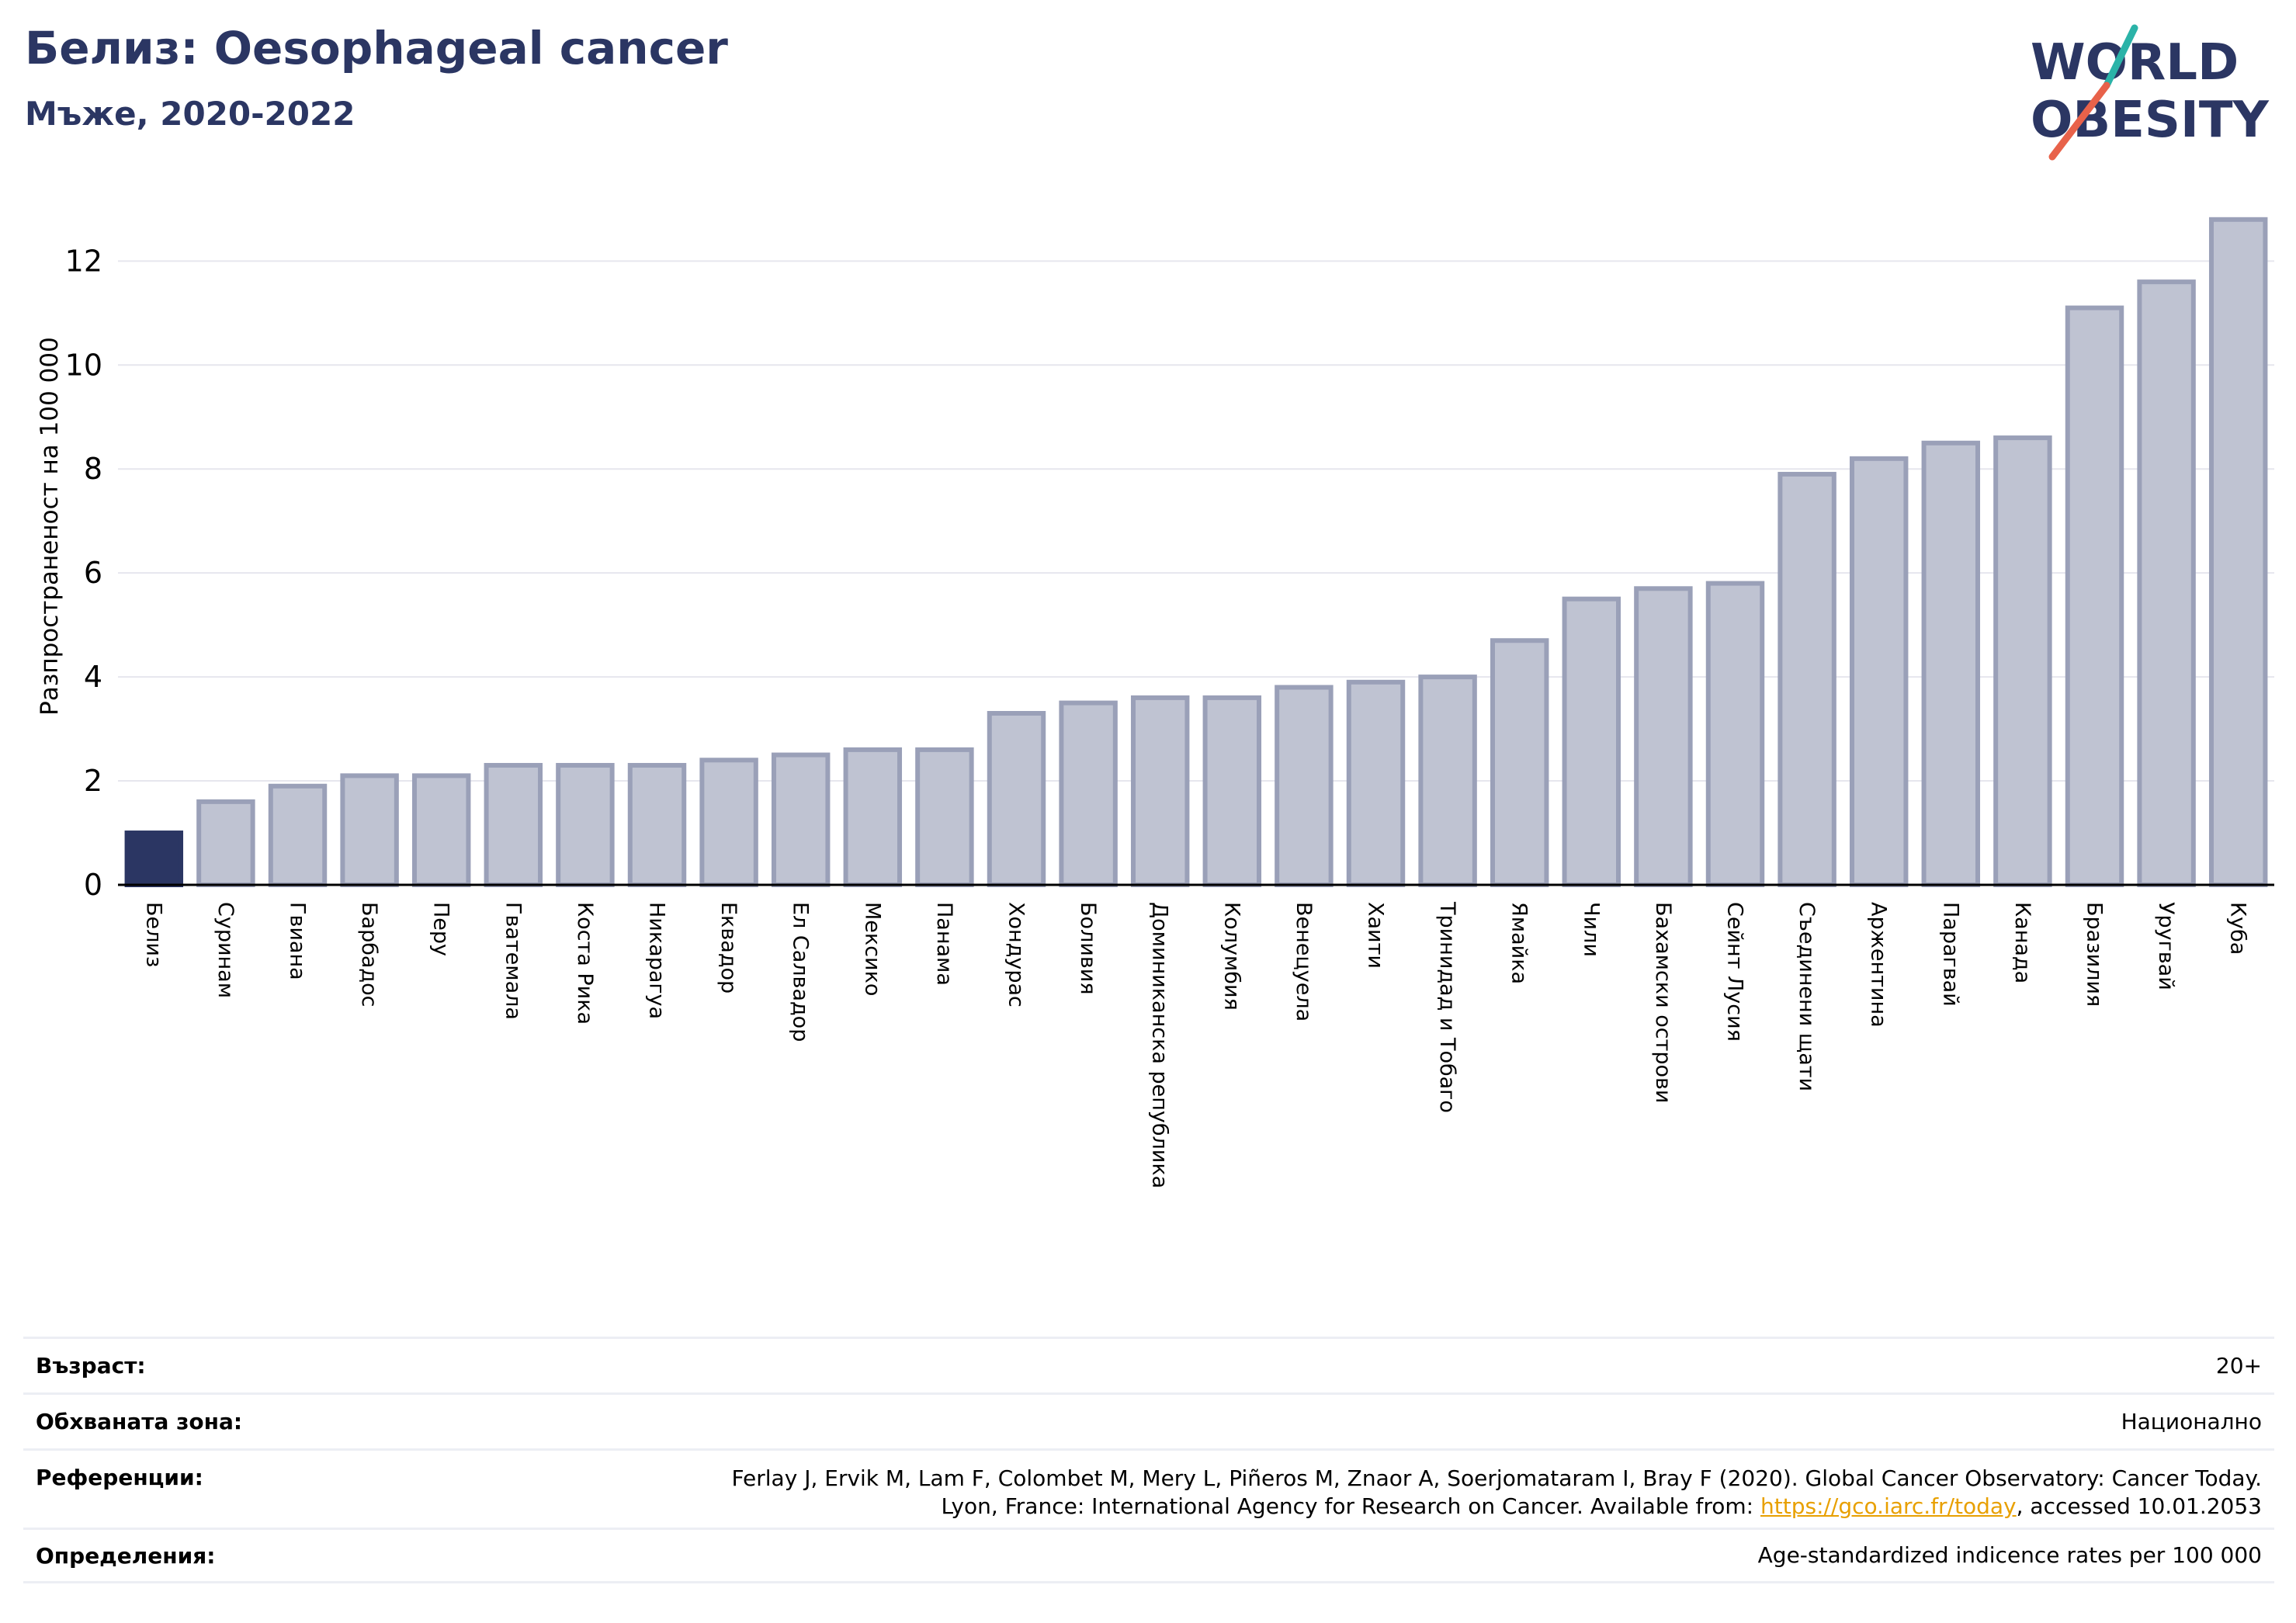 Image resolution: width=2296 pixels, height=1623 pixels. Describe the element at coordinates (83, 261) in the screenshot. I see `y-tick-label: 12` at that location.